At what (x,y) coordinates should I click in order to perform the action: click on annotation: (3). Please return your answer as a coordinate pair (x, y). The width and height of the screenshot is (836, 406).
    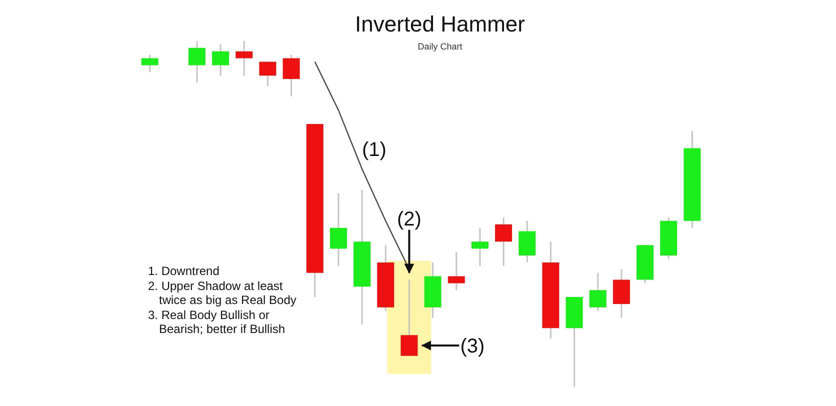
    Looking at the image, I should click on (472, 346).